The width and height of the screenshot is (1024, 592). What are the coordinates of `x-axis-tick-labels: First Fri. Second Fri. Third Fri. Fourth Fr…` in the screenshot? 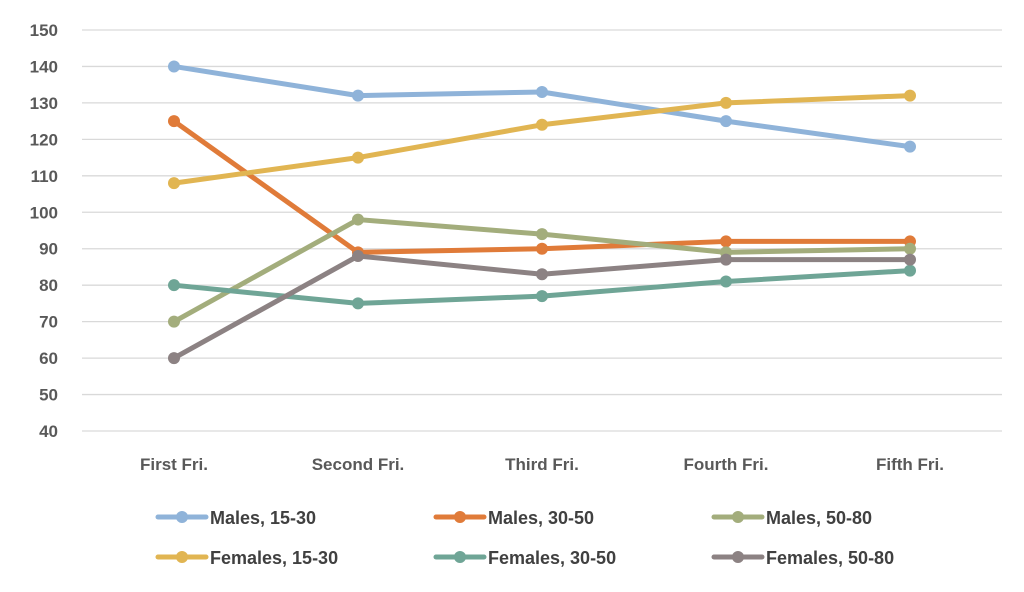 It's located at (542, 464).